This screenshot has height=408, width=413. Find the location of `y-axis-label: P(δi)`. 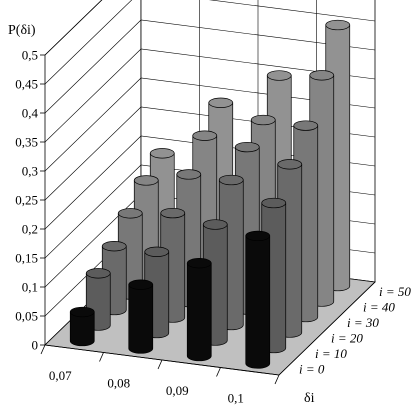

y-axis-label: P(δi) is located at coordinates (22, 30).